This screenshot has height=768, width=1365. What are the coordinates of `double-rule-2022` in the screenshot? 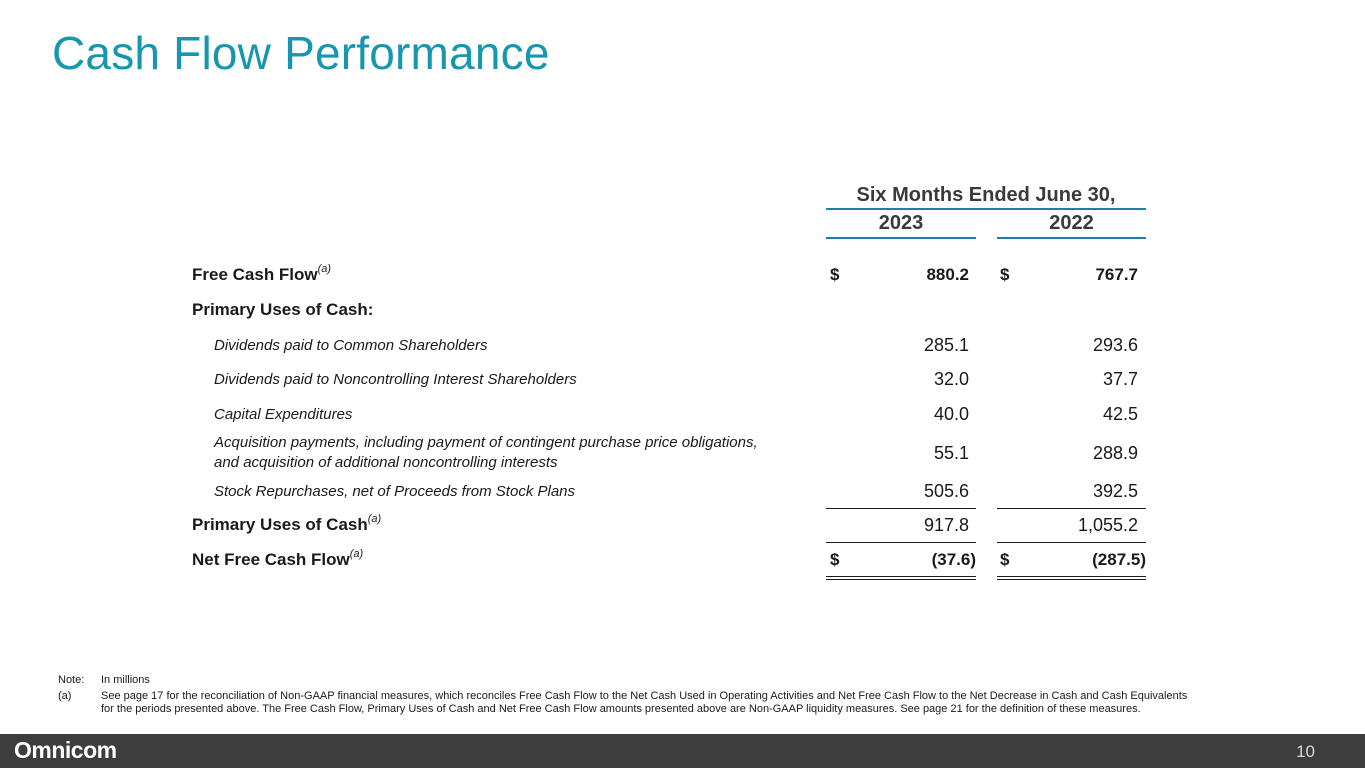 It's located at (1071, 578).